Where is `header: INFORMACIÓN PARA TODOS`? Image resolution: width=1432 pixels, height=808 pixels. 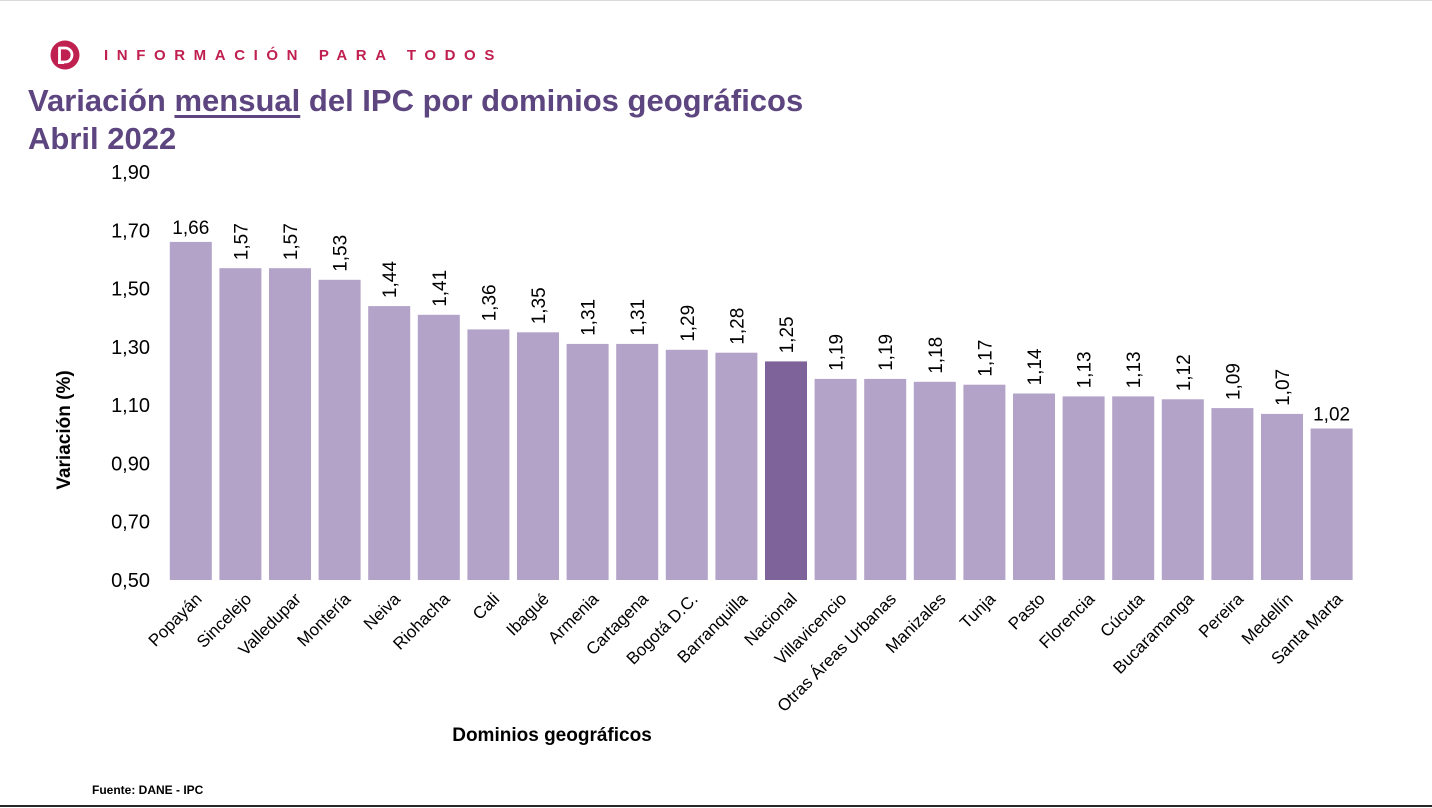 header: INFORMACIÓN PARA TODOS is located at coordinates (276, 55).